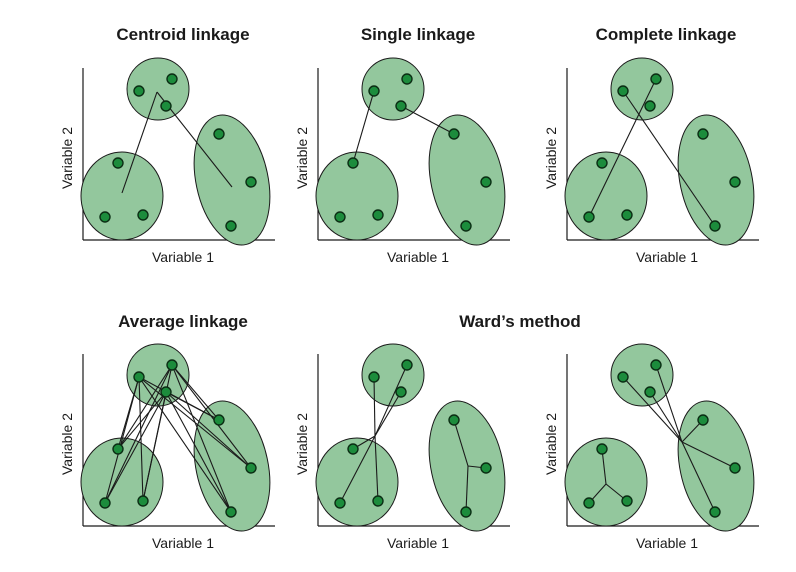 The width and height of the screenshot is (796, 572). I want to click on panel-complete-linkage: Variable 1 Variable 2, so click(651, 161).